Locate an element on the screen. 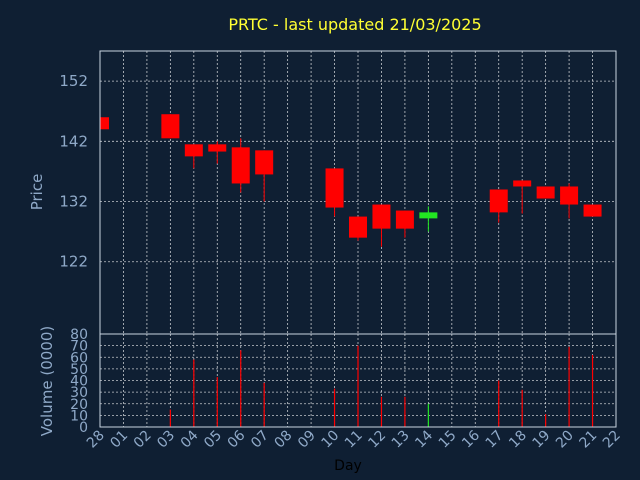 The width and height of the screenshot is (640, 480). price-tick-labels: 122 132 142 152 is located at coordinates (73, 171).